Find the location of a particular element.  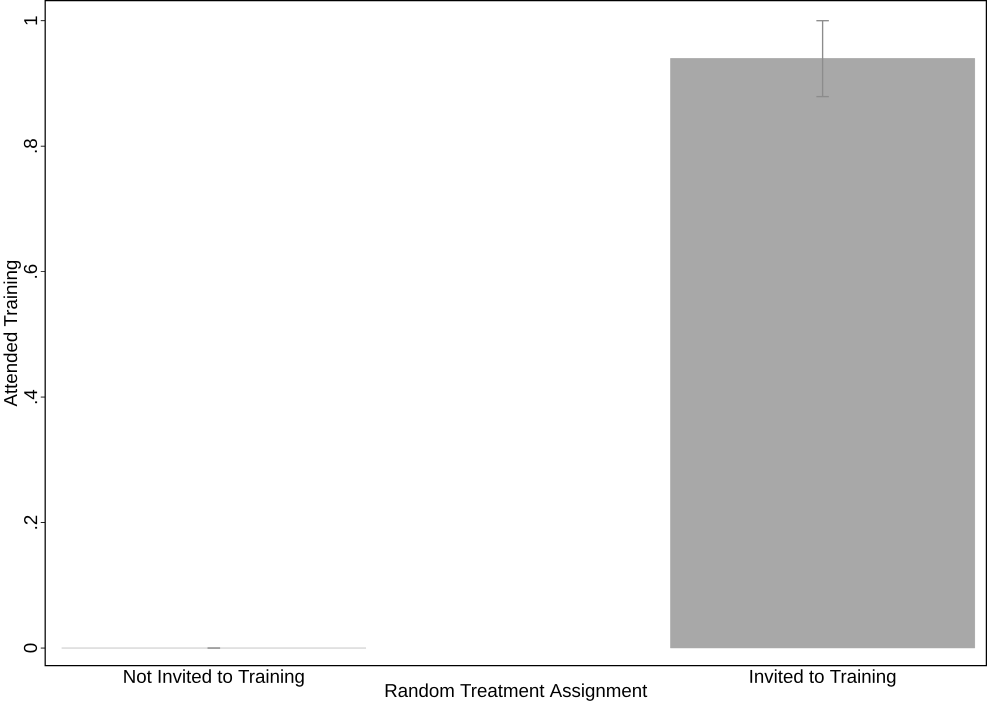

y-tick-label: .2 is located at coordinates (31, 522).